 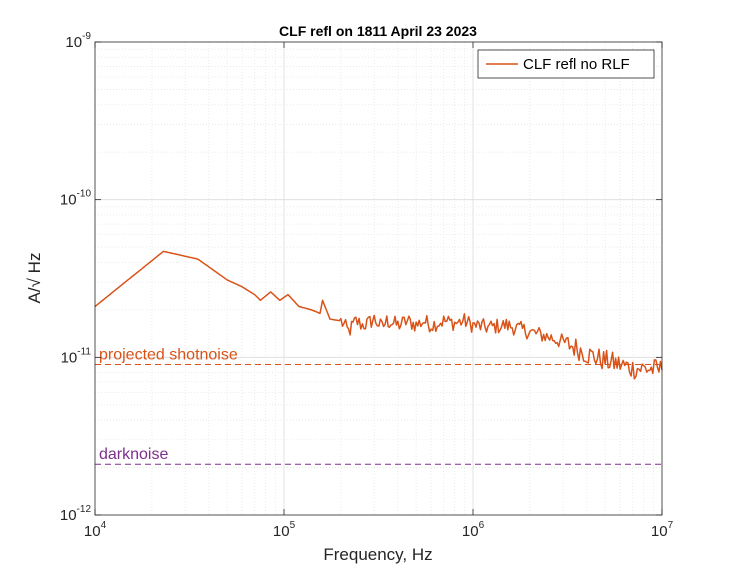 What do you see at coordinates (473, 530) in the screenshot?
I see `x-tick-label: 10⁶` at bounding box center [473, 530].